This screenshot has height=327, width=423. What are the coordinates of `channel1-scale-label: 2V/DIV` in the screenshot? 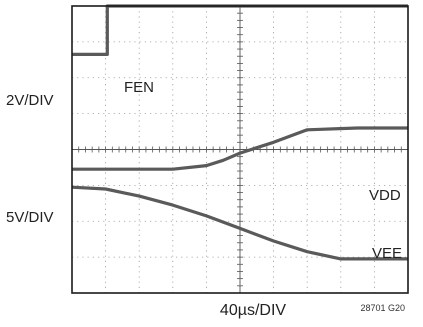 It's located at (30, 100).